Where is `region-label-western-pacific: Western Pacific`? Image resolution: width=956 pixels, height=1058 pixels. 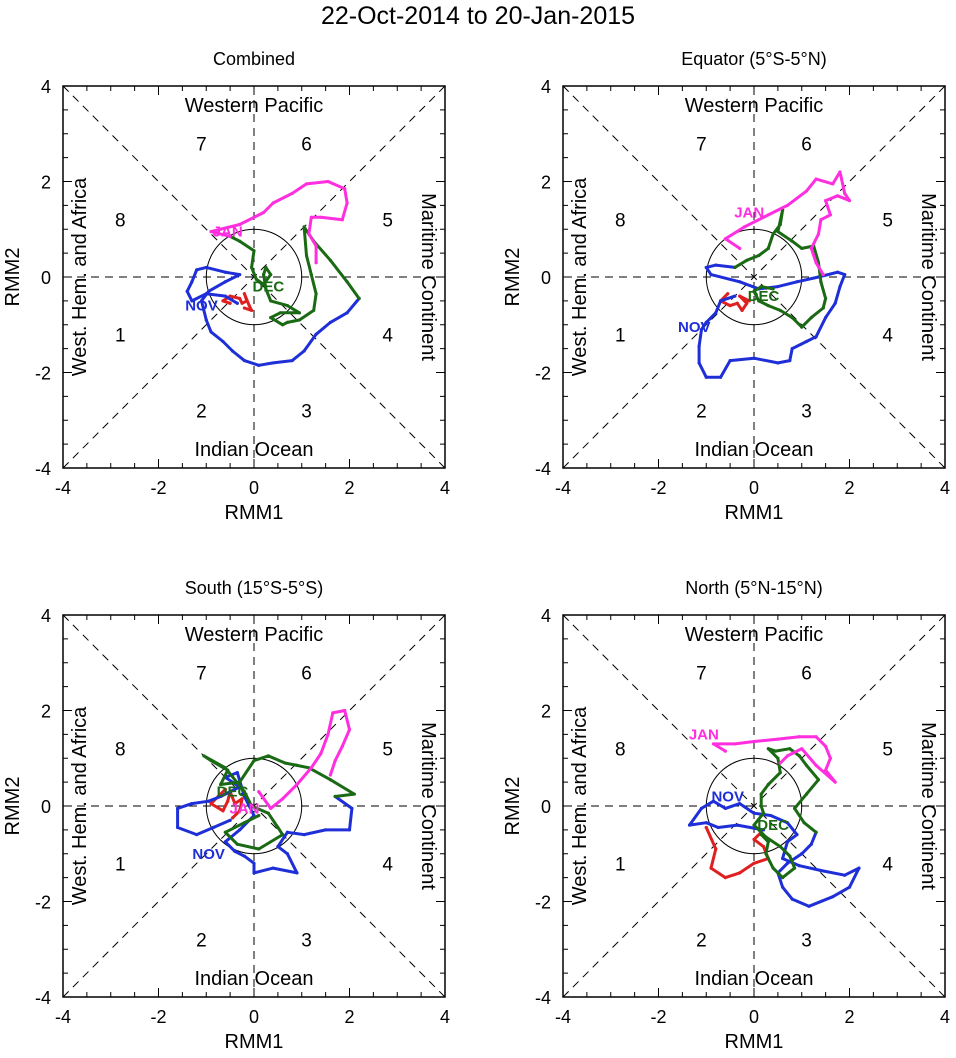
region-label-western-pacific: Western Pacific is located at coordinates (254, 635).